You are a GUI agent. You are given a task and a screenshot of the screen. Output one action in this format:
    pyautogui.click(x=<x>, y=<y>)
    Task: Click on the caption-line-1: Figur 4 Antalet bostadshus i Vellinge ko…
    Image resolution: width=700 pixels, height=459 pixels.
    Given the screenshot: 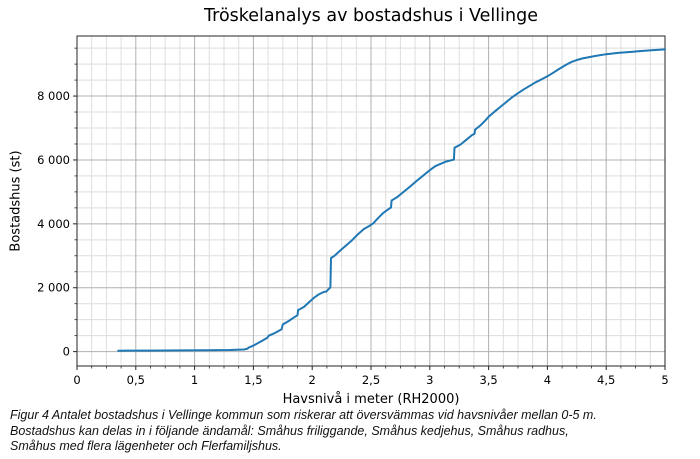 What is the action you would take?
    pyautogui.click(x=303, y=415)
    